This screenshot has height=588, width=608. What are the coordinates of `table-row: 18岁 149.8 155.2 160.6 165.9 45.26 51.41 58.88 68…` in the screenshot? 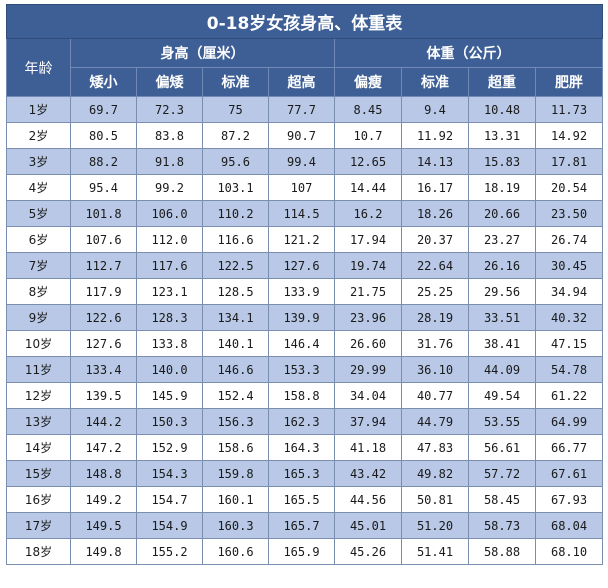 It's located at (305, 551).